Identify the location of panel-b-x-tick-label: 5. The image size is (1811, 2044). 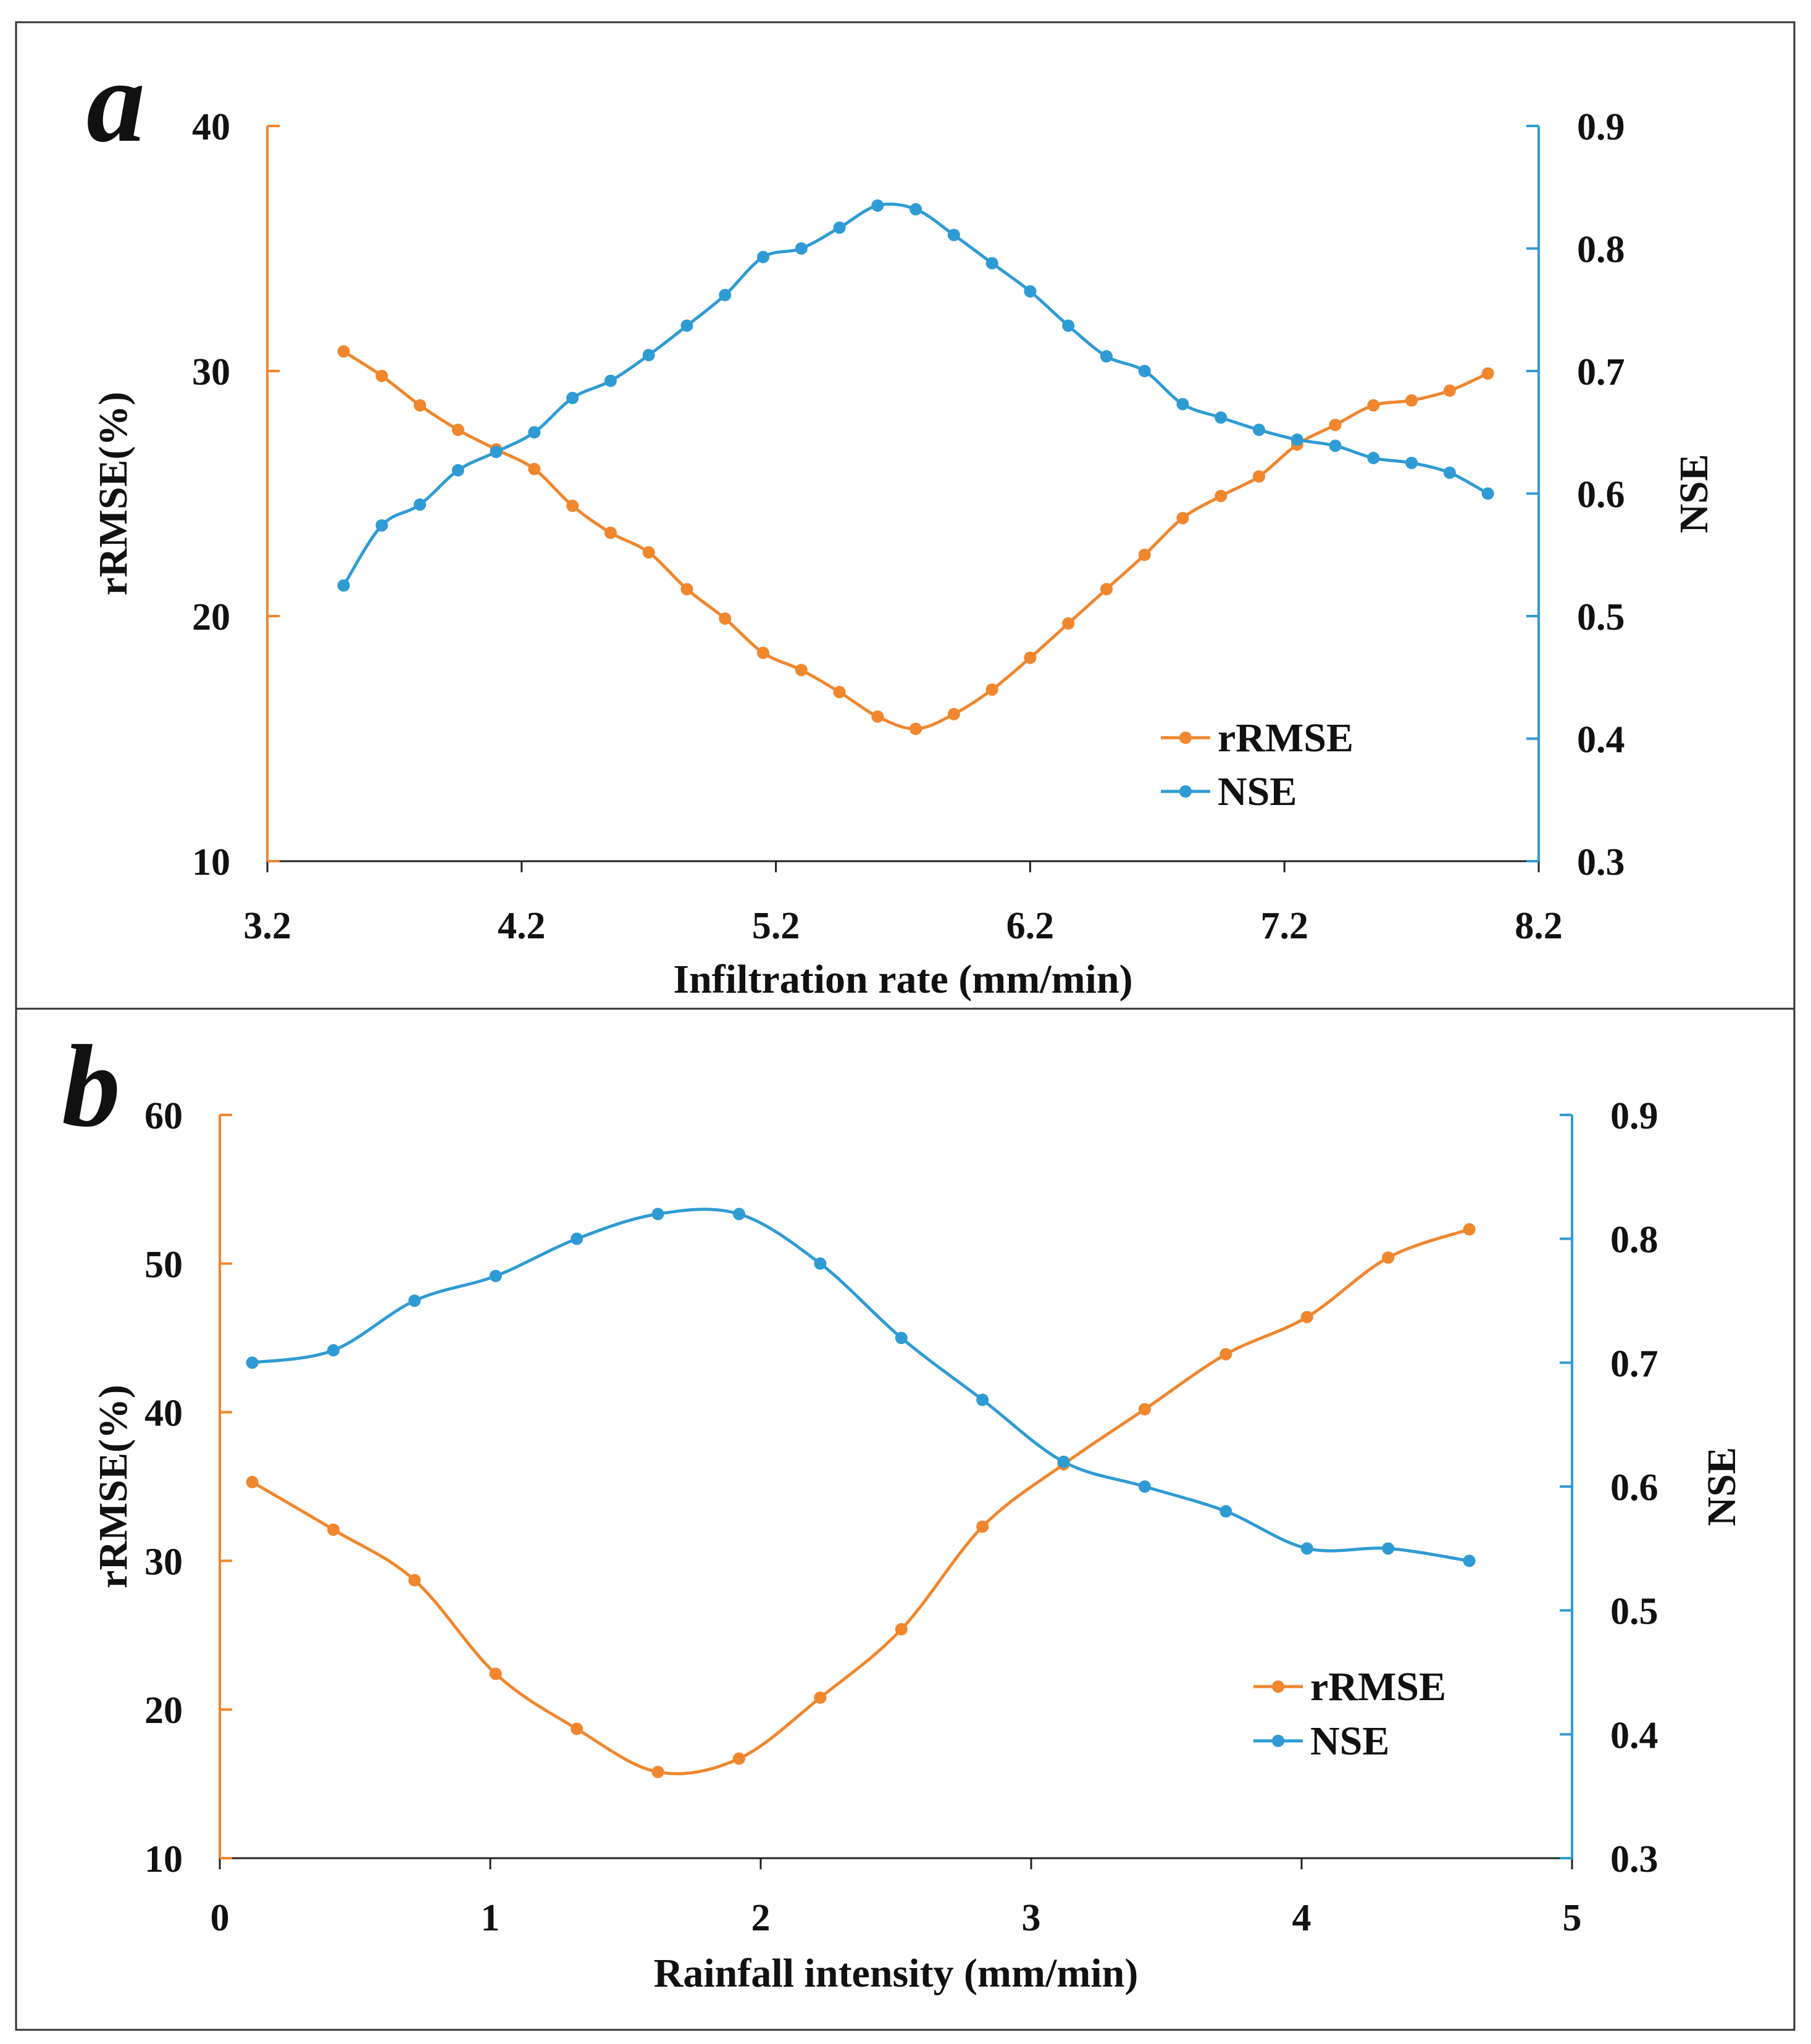
(1573, 1918).